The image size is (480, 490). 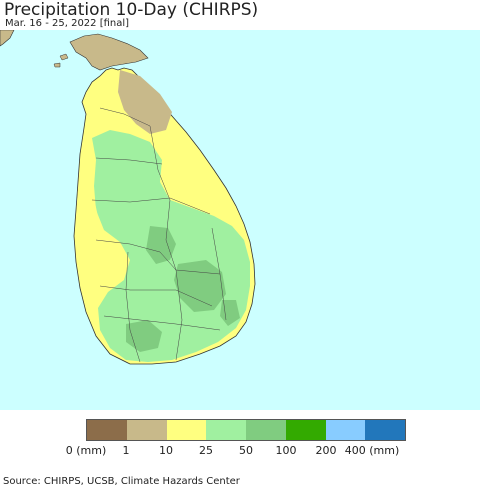 What do you see at coordinates (86, 450) in the screenshot?
I see `legend-tick-0: 0 (mm)` at bounding box center [86, 450].